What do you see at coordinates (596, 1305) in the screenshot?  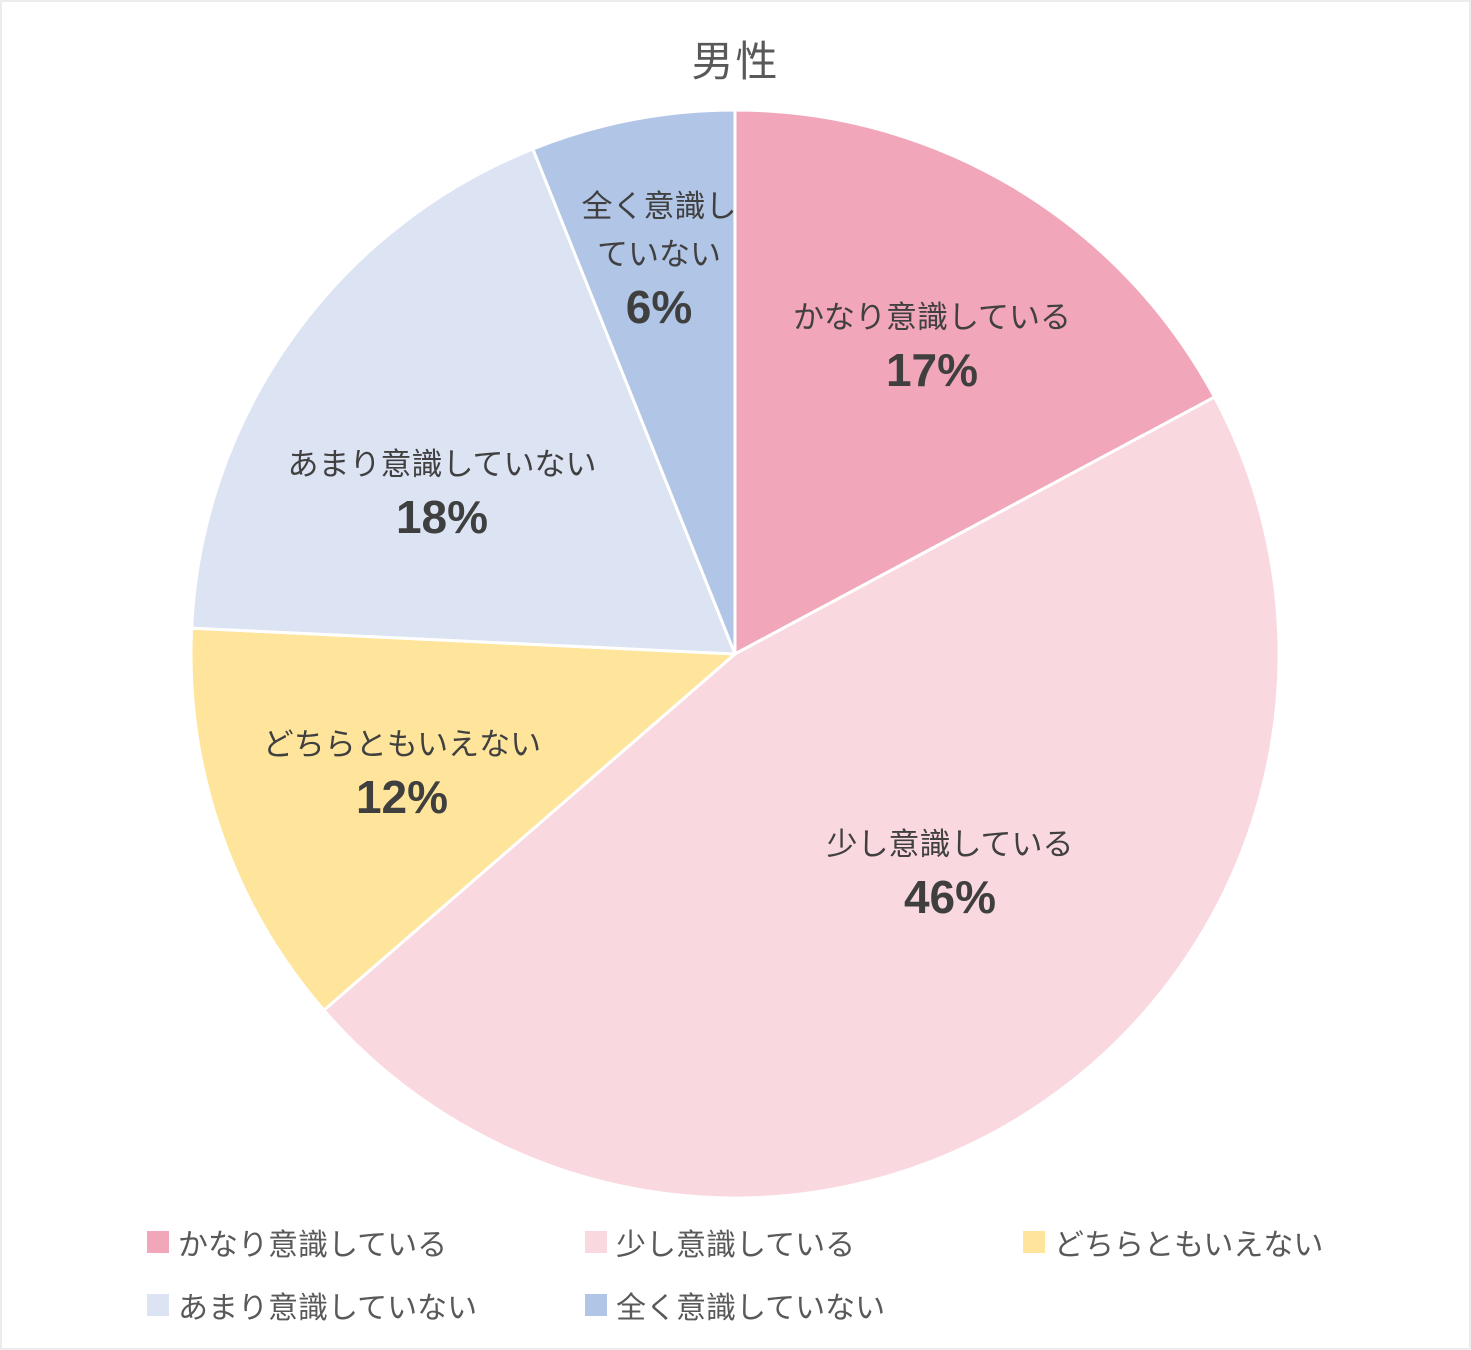 I see `legend-swatch-mattaku-icon` at bounding box center [596, 1305].